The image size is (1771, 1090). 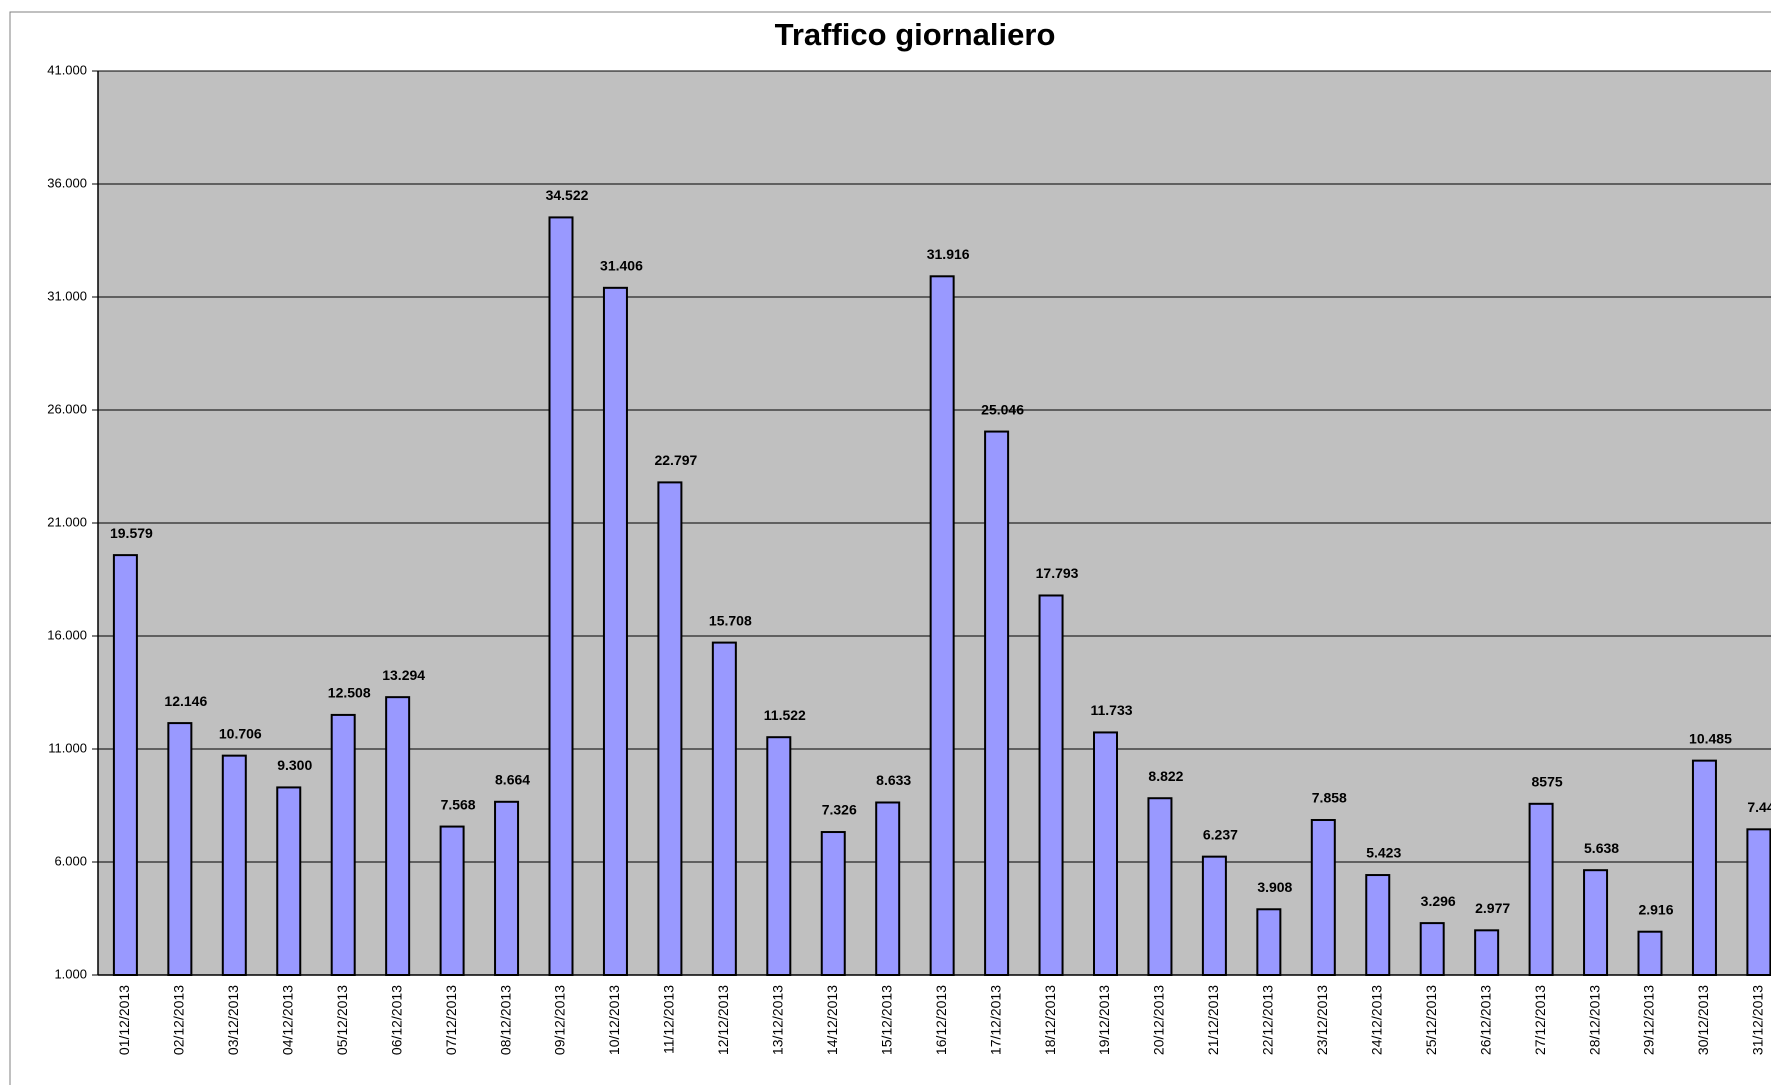 What do you see at coordinates (995, 1020) in the screenshot?
I see `x-tick-label: 17/12/2013` at bounding box center [995, 1020].